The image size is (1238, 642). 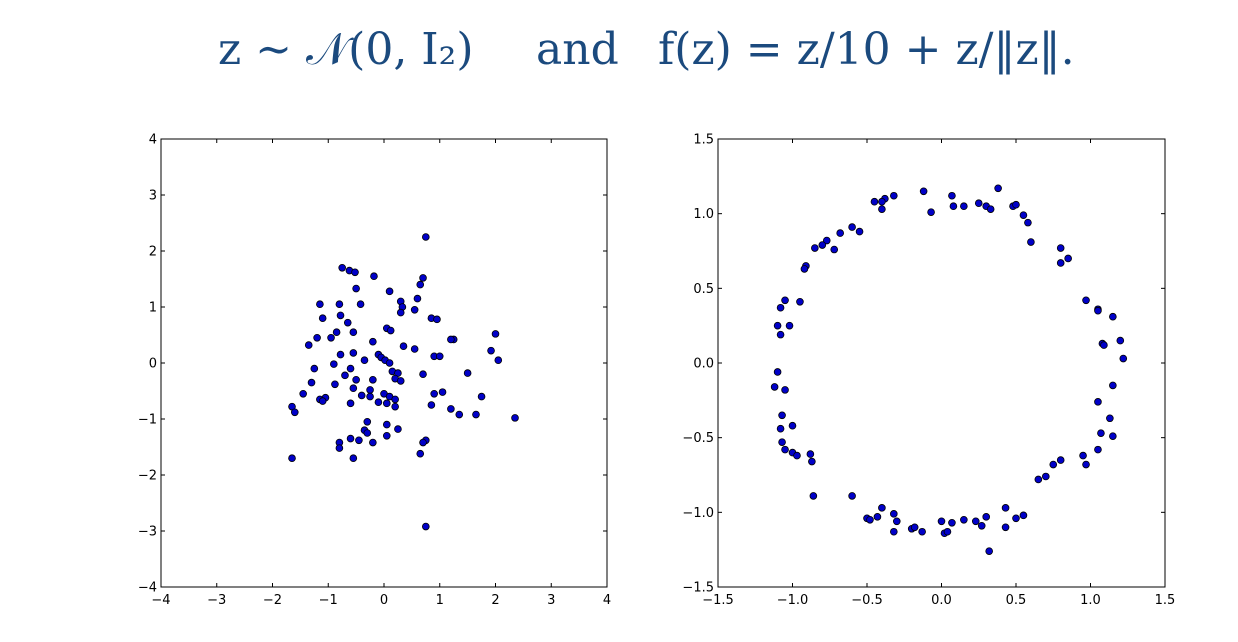 What do you see at coordinates (793, 600) in the screenshot?
I see `x-tick-label: −1.0` at bounding box center [793, 600].